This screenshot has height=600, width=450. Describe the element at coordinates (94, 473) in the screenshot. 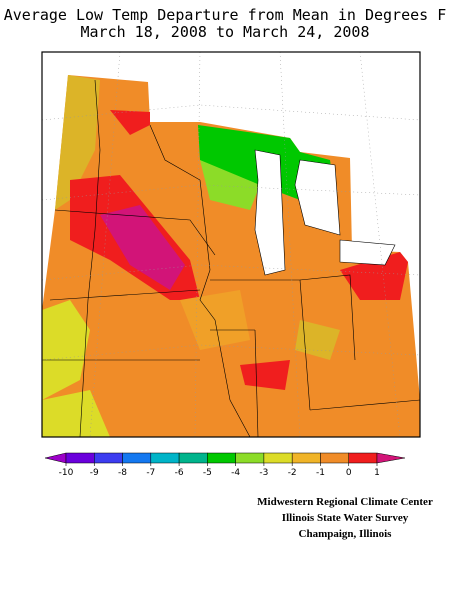

I see `colorbar-tick-label: -9` at that location.